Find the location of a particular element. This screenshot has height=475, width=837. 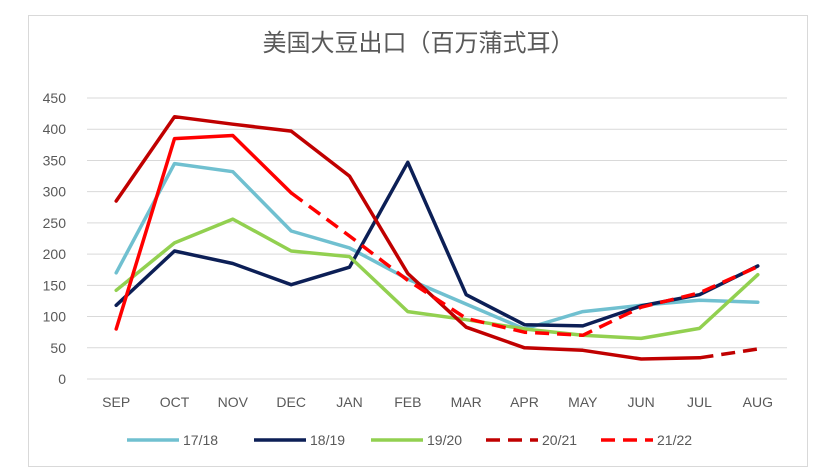

legend-label: 21/22 is located at coordinates (674, 440).